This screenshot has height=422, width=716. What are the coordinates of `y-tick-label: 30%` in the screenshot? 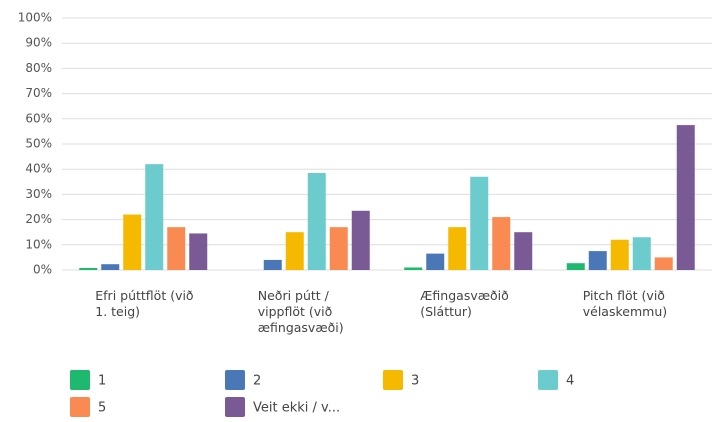 It's located at (38, 194).